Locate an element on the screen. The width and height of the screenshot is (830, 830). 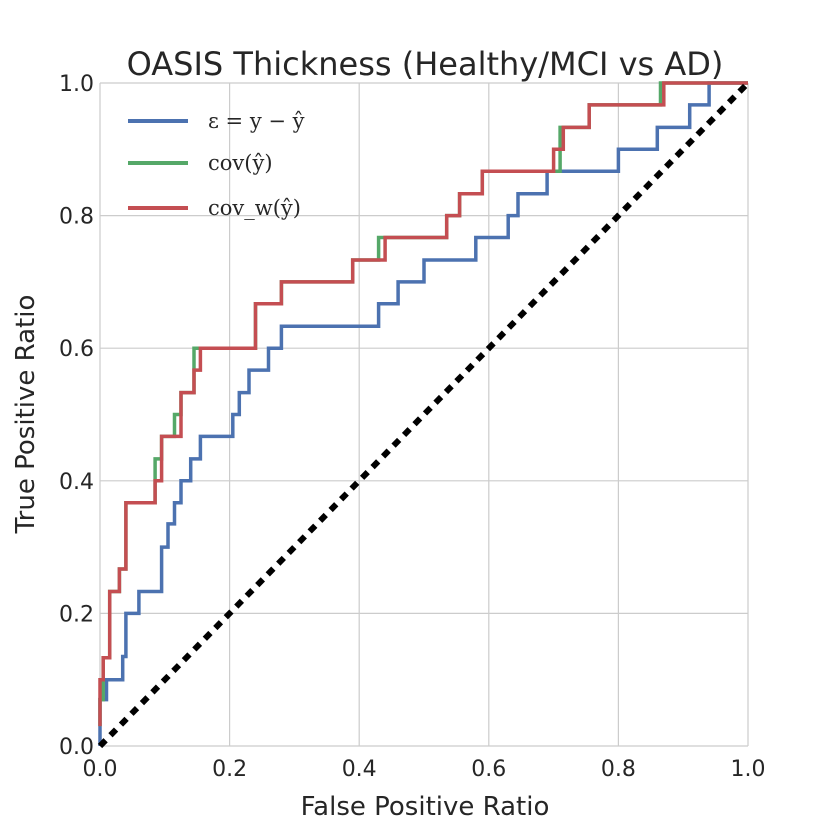
y-tick-label: 0.0 is located at coordinates (76, 747).